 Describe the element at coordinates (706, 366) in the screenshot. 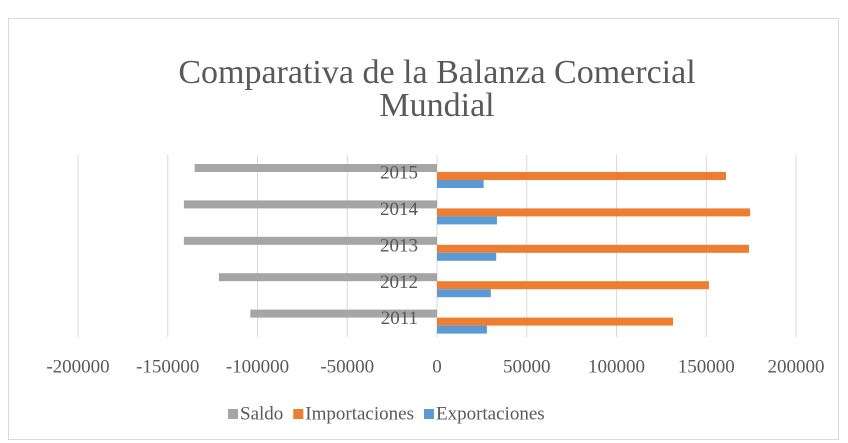

I see `x-tick-label: 150000` at that location.